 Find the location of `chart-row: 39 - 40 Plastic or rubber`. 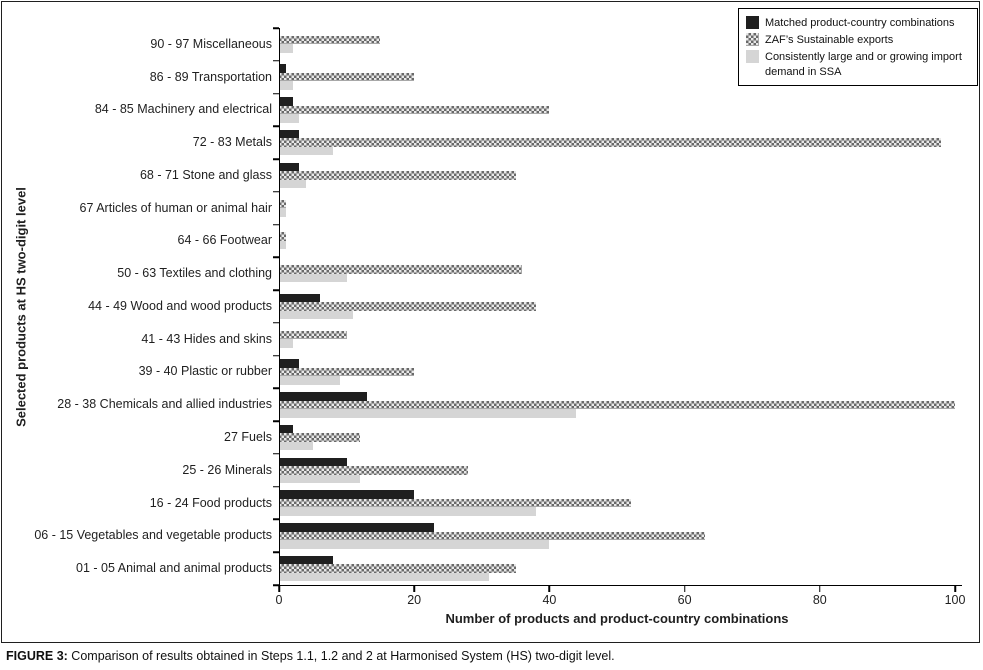

chart-row: 39 - 40 Plastic or rubber is located at coordinates (479, 372).